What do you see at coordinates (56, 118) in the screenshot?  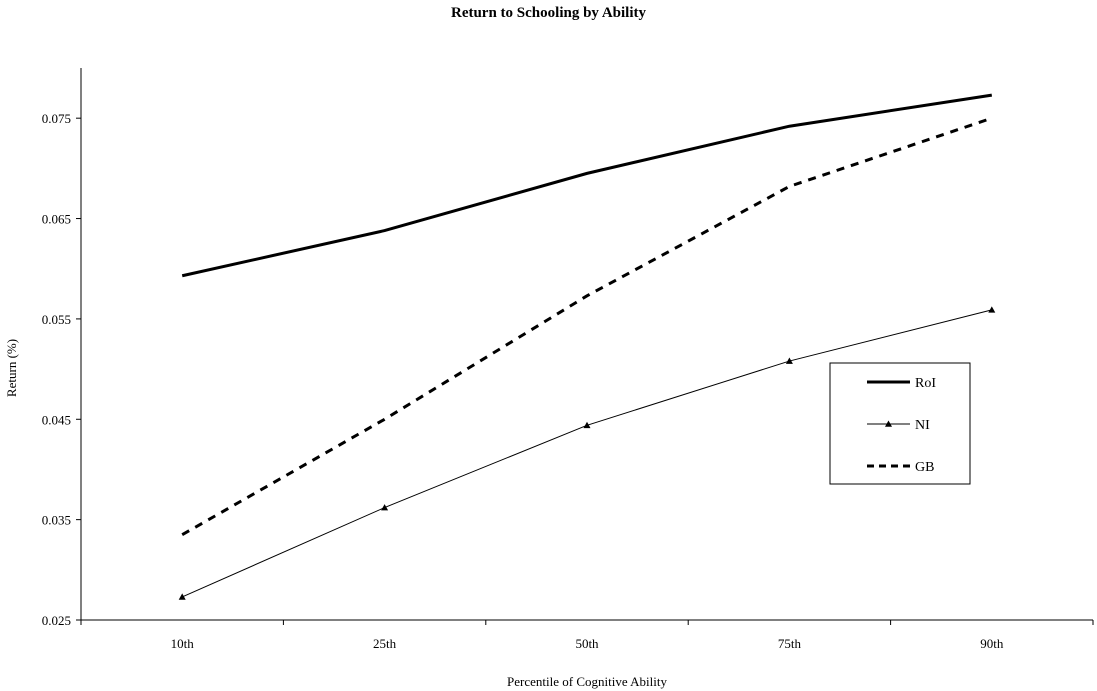 I see `y-tick-label: 0.075` at bounding box center [56, 118].